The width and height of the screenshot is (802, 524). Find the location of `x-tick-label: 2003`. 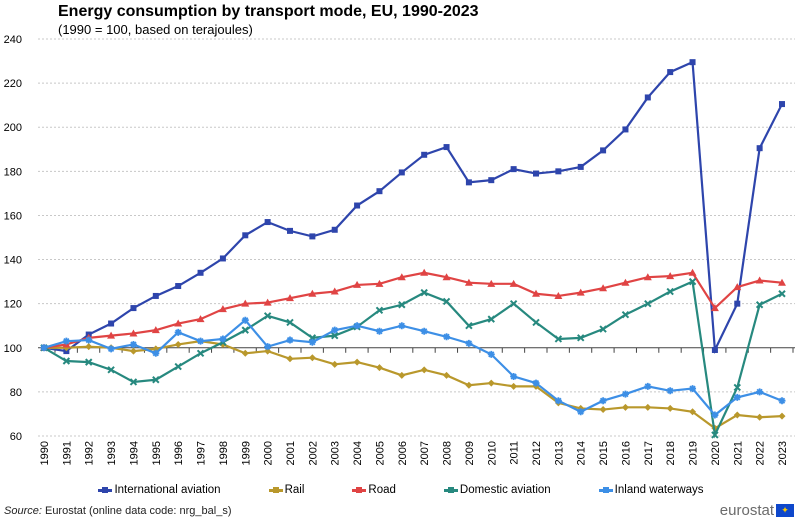

x-tick-label: 2003 is located at coordinates (336, 453).